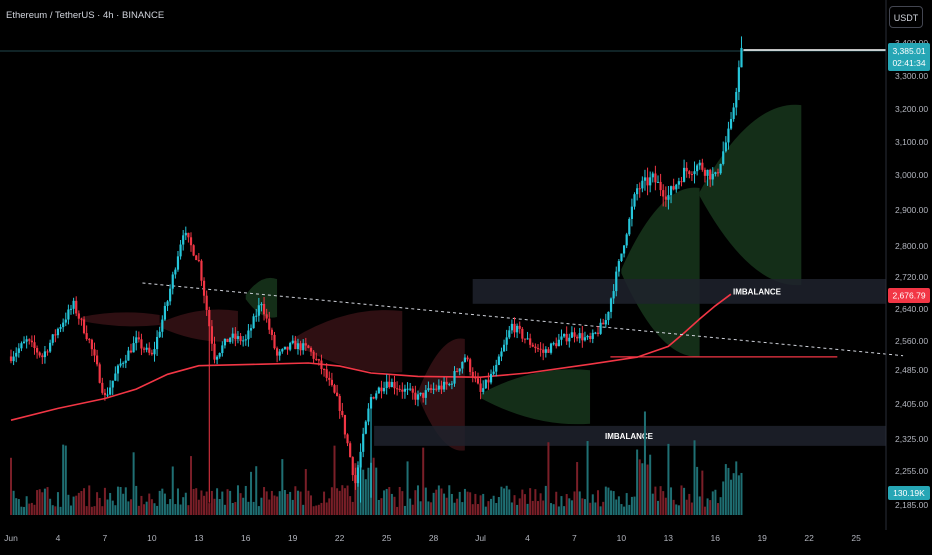  Describe the element at coordinates (909, 493) in the screenshot. I see `volume-label: 130.19K` at that location.